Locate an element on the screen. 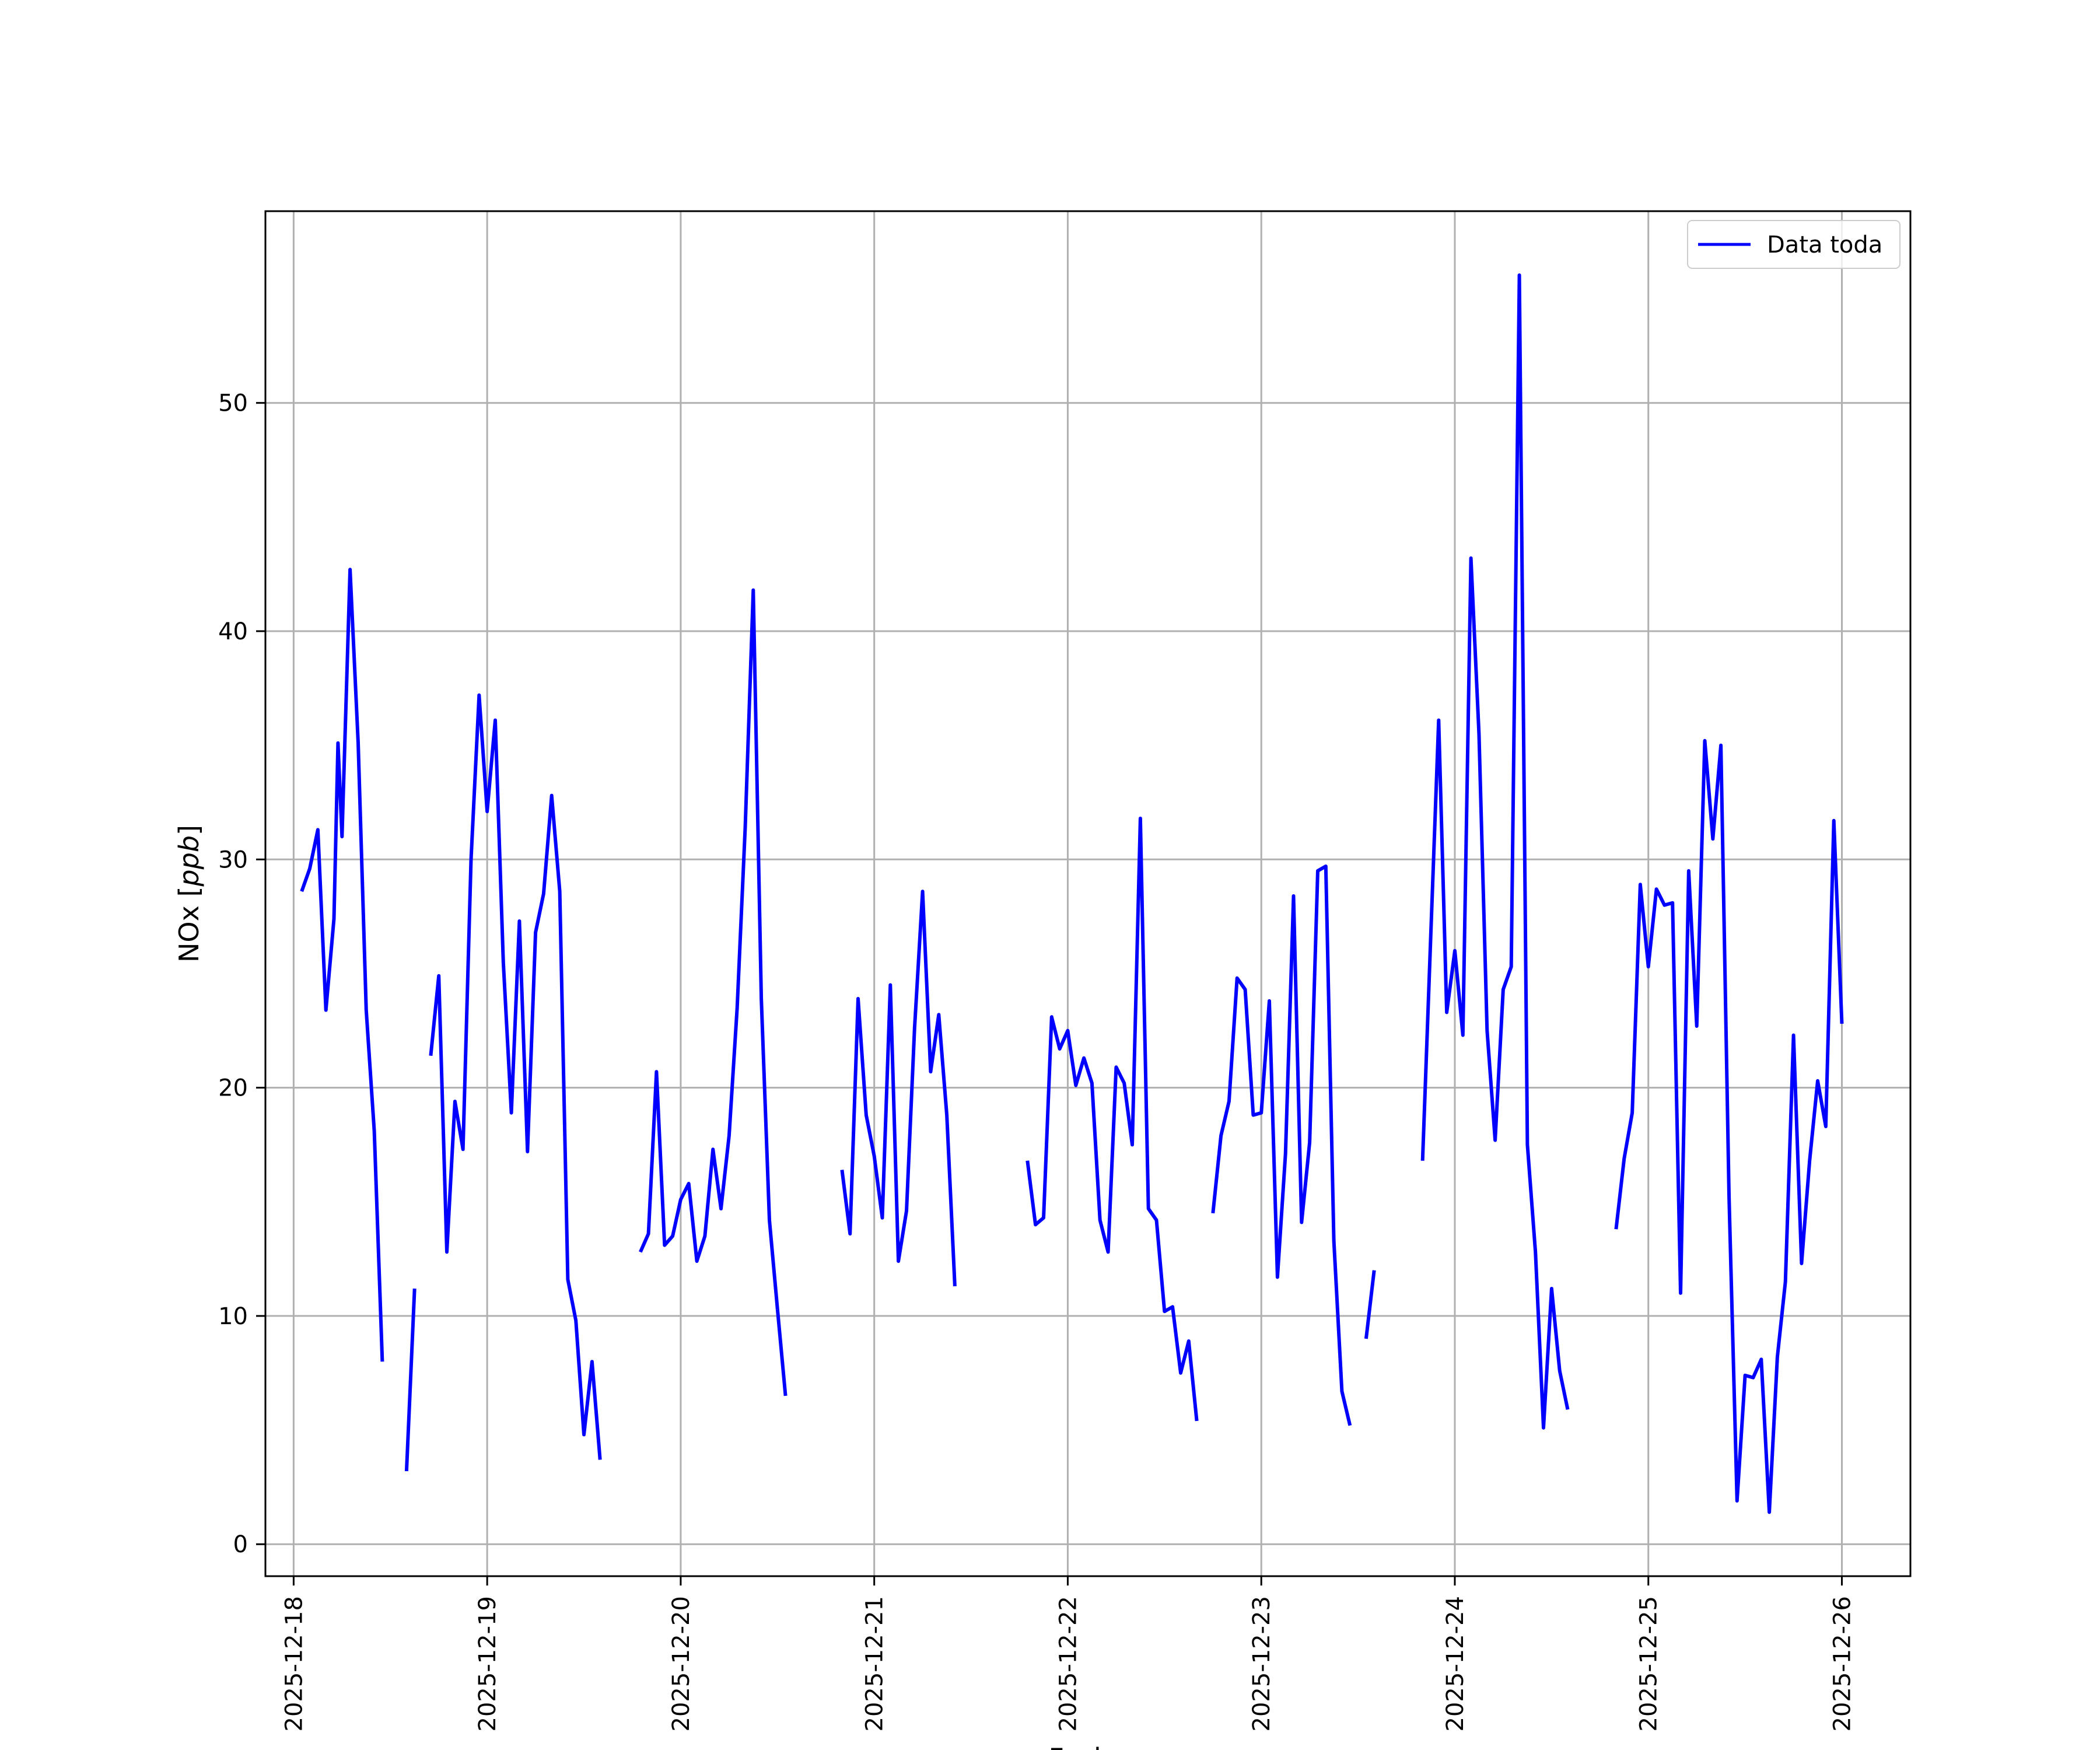 The height and width of the screenshot is (1750, 2100). x-tick-label: 2025-12-21 is located at coordinates (875, 1664).